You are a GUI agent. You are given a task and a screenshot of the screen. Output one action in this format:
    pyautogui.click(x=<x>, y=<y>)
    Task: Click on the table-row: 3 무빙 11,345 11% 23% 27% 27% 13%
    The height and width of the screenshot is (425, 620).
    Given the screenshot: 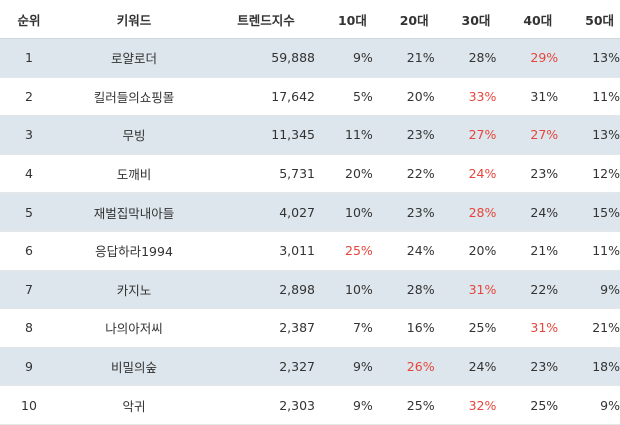 What is the action you would take?
    pyautogui.click(x=310, y=135)
    